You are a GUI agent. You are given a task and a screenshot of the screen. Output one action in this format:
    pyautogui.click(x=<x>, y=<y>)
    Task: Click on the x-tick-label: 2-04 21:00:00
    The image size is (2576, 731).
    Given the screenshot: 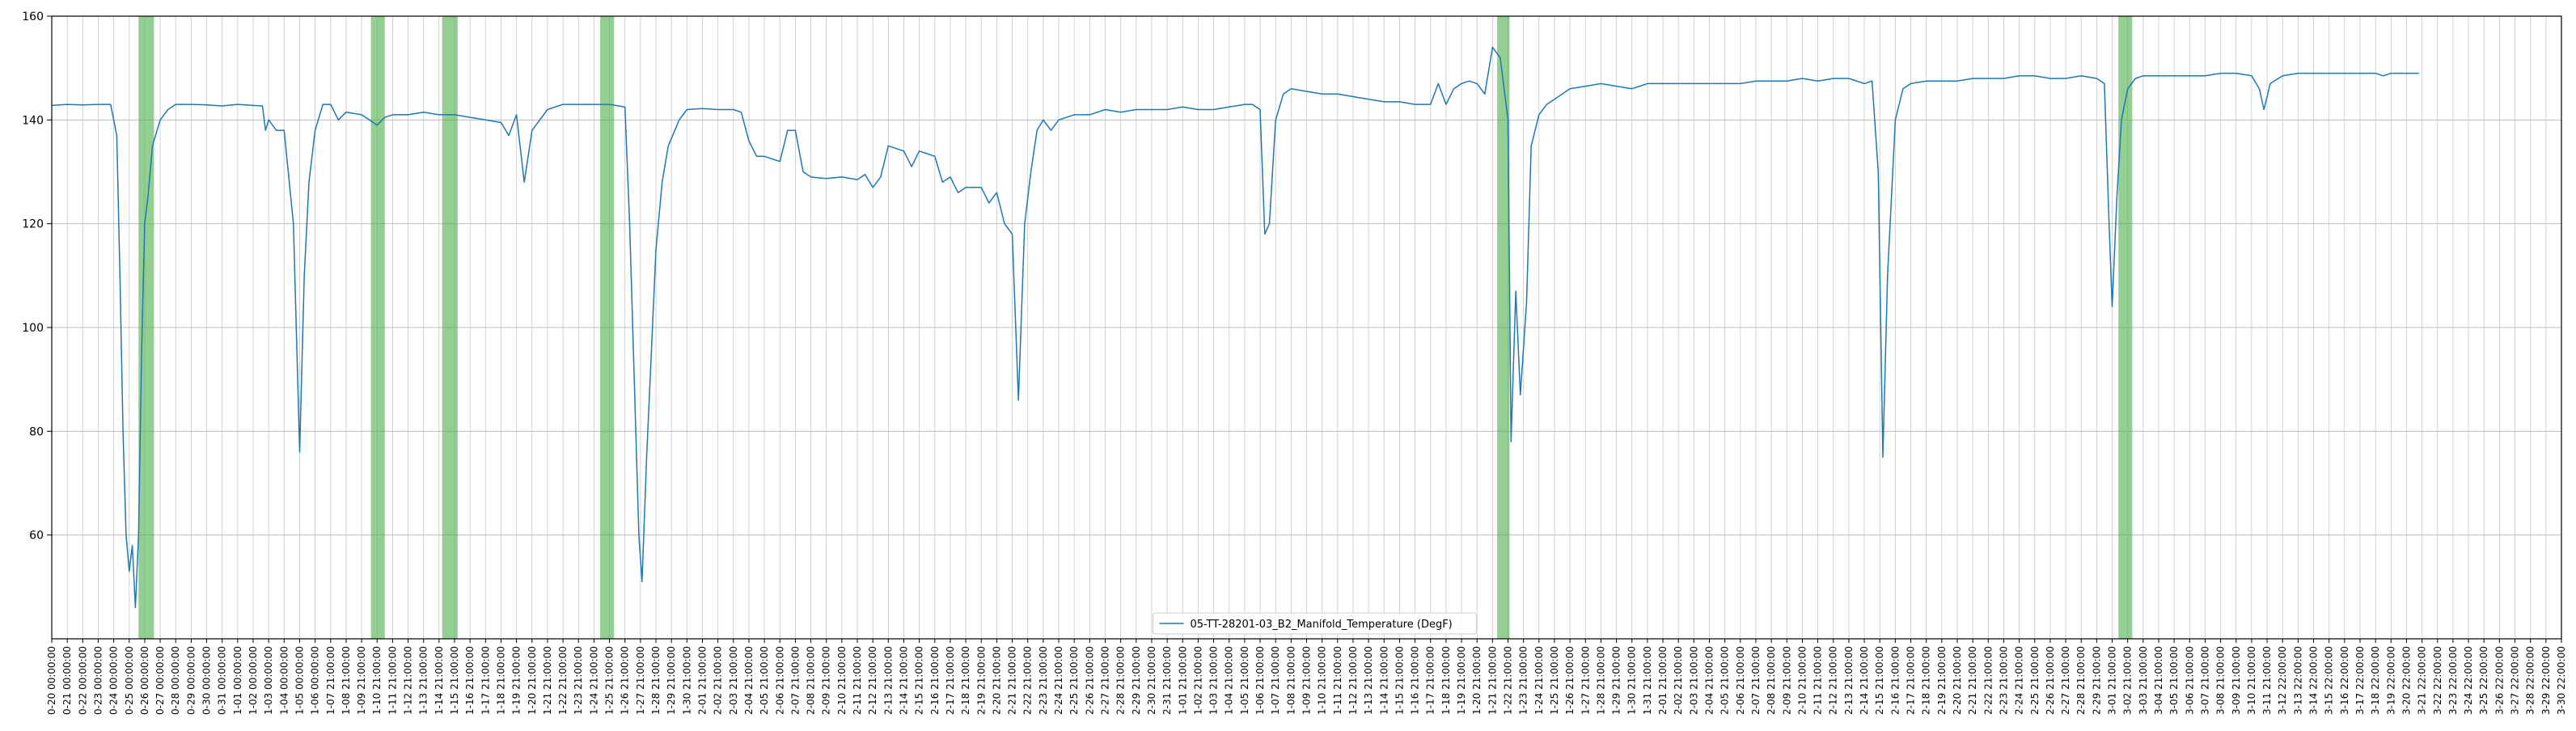 What is the action you would take?
    pyautogui.click(x=749, y=681)
    